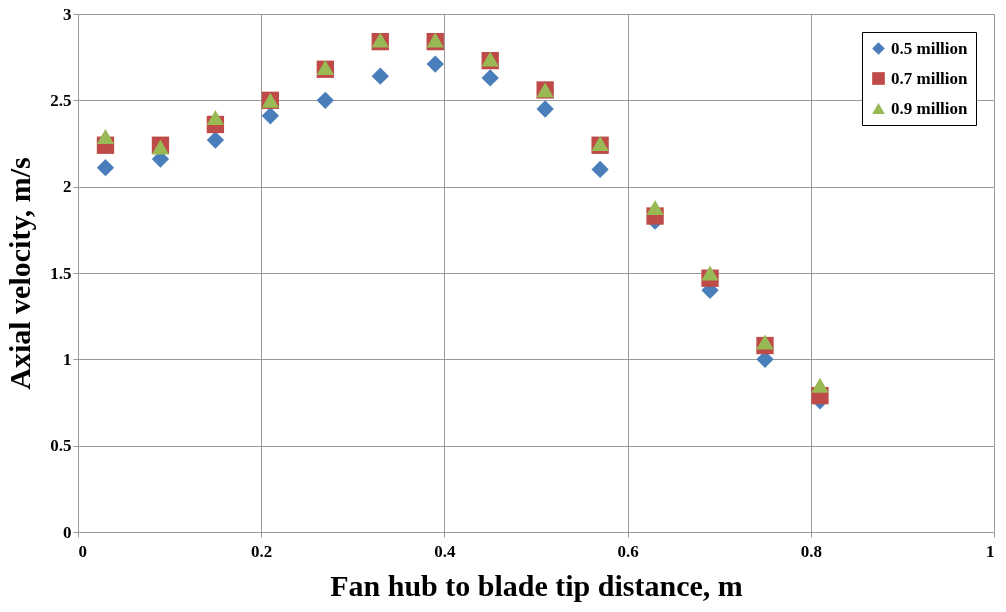 The height and width of the screenshot is (612, 1006). What do you see at coordinates (811, 551) in the screenshot?
I see `x-tick-label: 0.8` at bounding box center [811, 551].